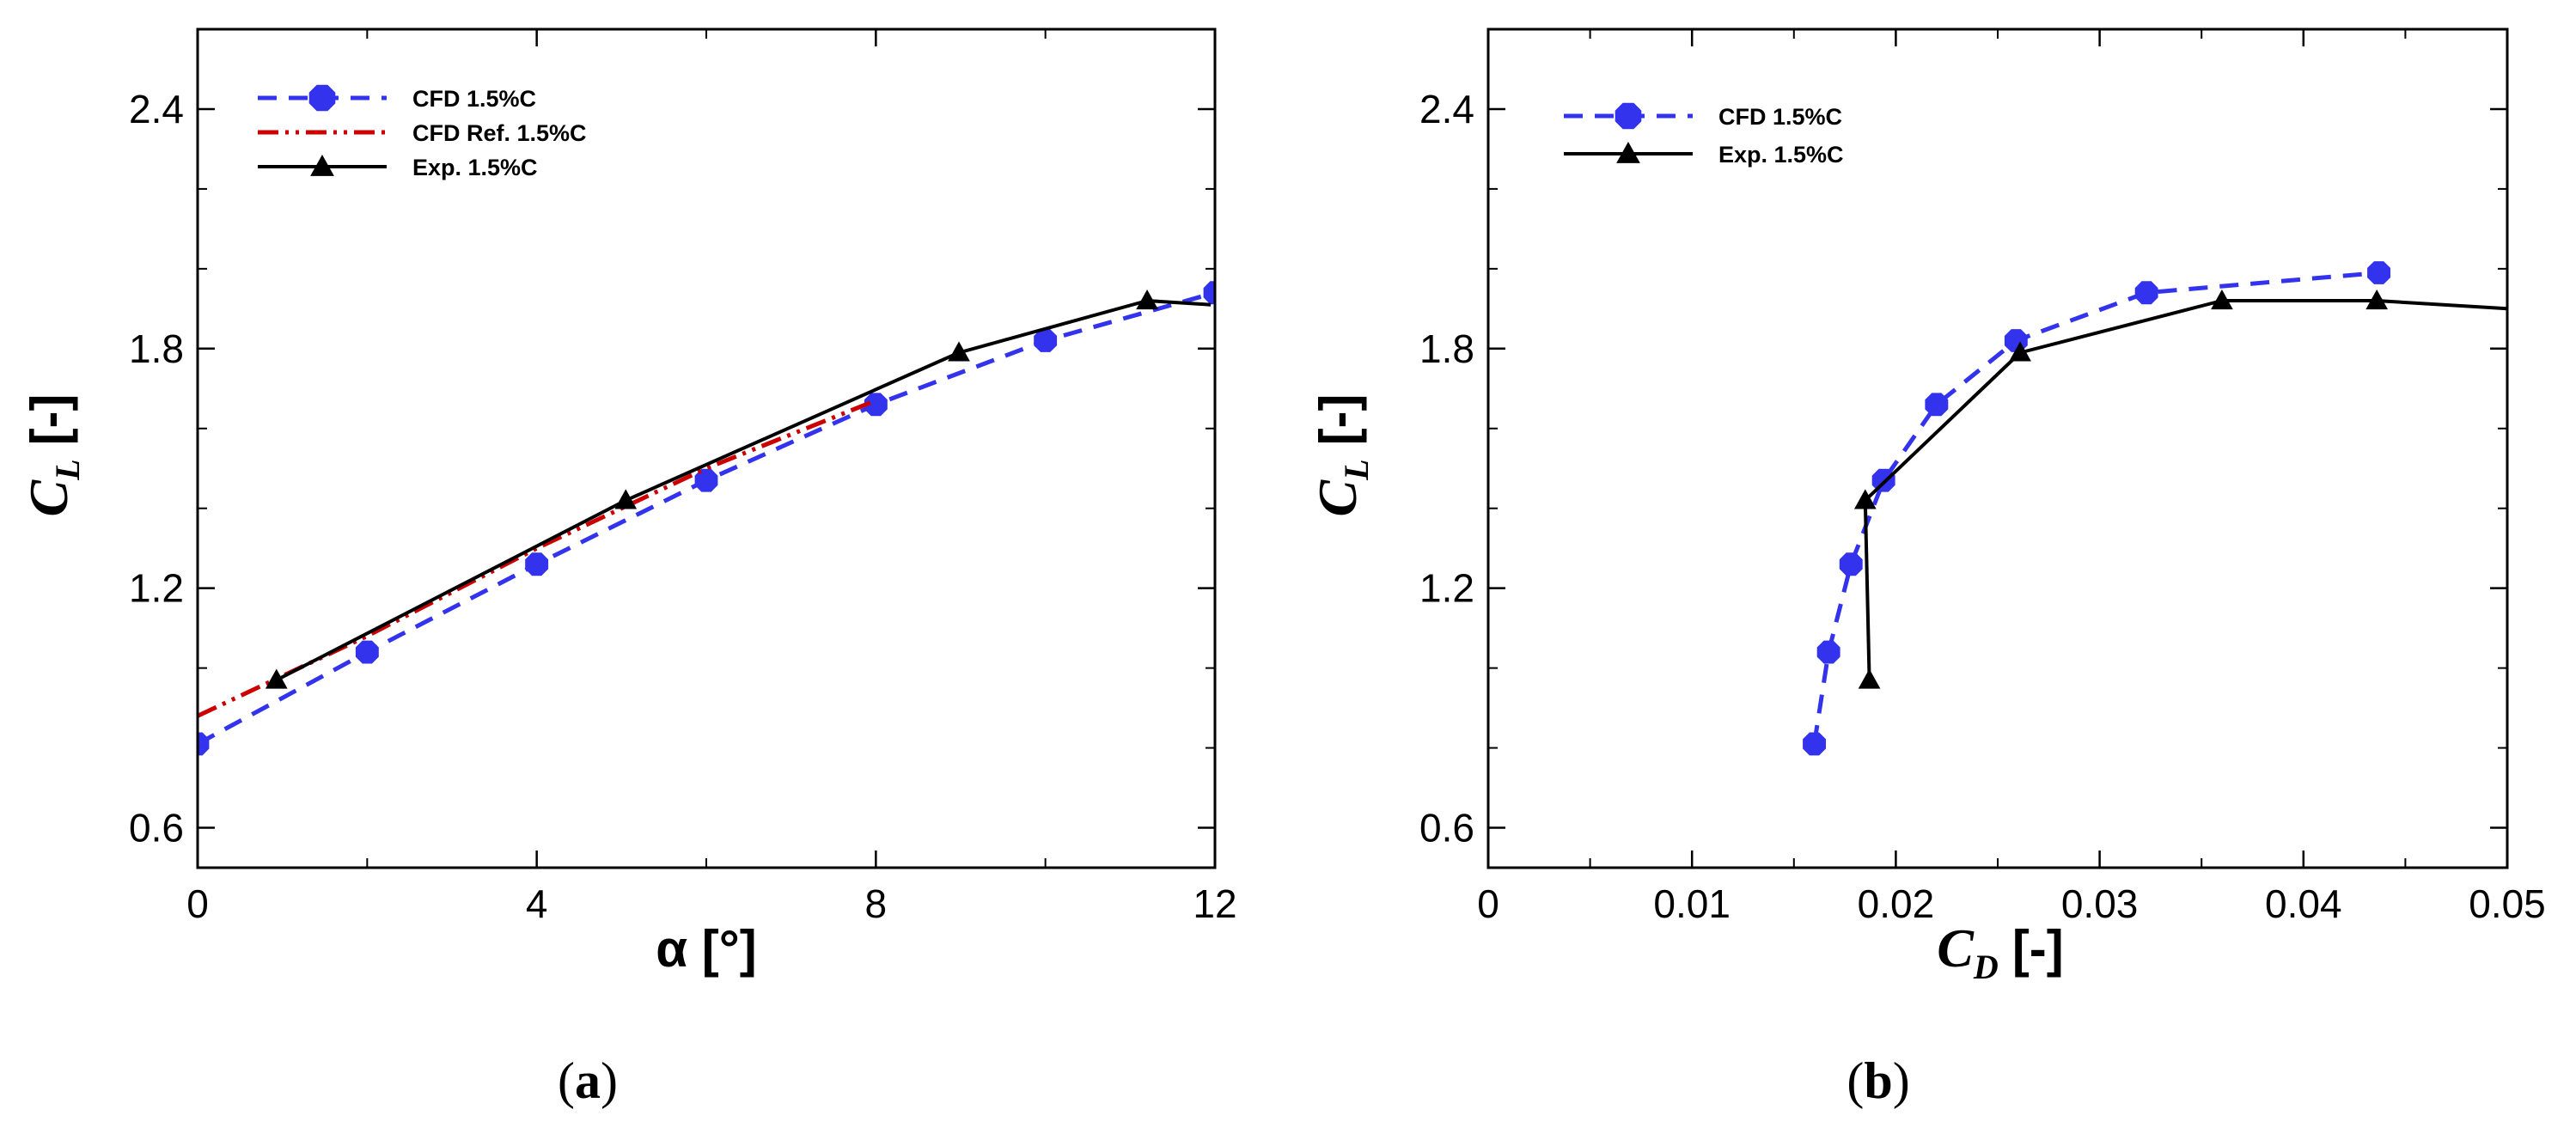 The width and height of the screenshot is (2576, 1134). I want to click on panel-b-label-letter: b, so click(1878, 1080).